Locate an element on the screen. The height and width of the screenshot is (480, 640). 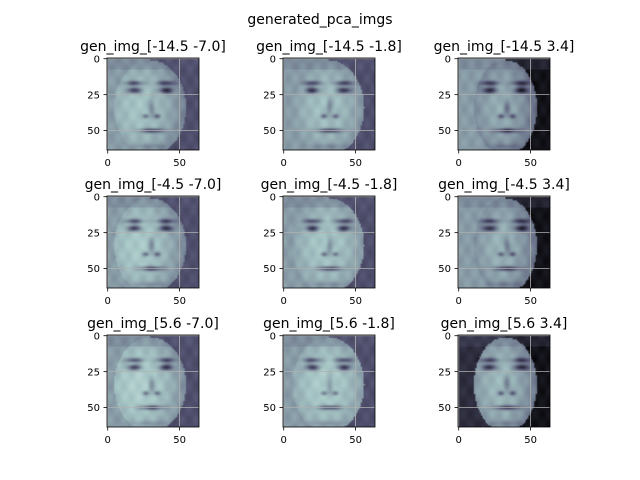
subplot-title: gen_img_[-14.5 -1.8] is located at coordinates (329, 47).